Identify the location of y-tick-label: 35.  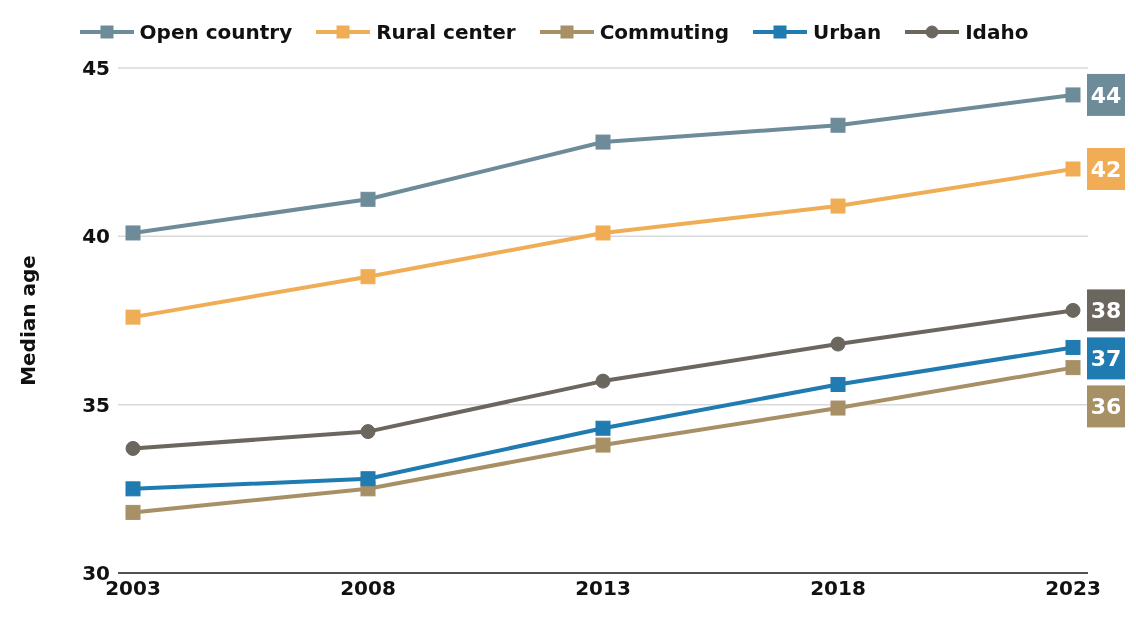
(96, 404).